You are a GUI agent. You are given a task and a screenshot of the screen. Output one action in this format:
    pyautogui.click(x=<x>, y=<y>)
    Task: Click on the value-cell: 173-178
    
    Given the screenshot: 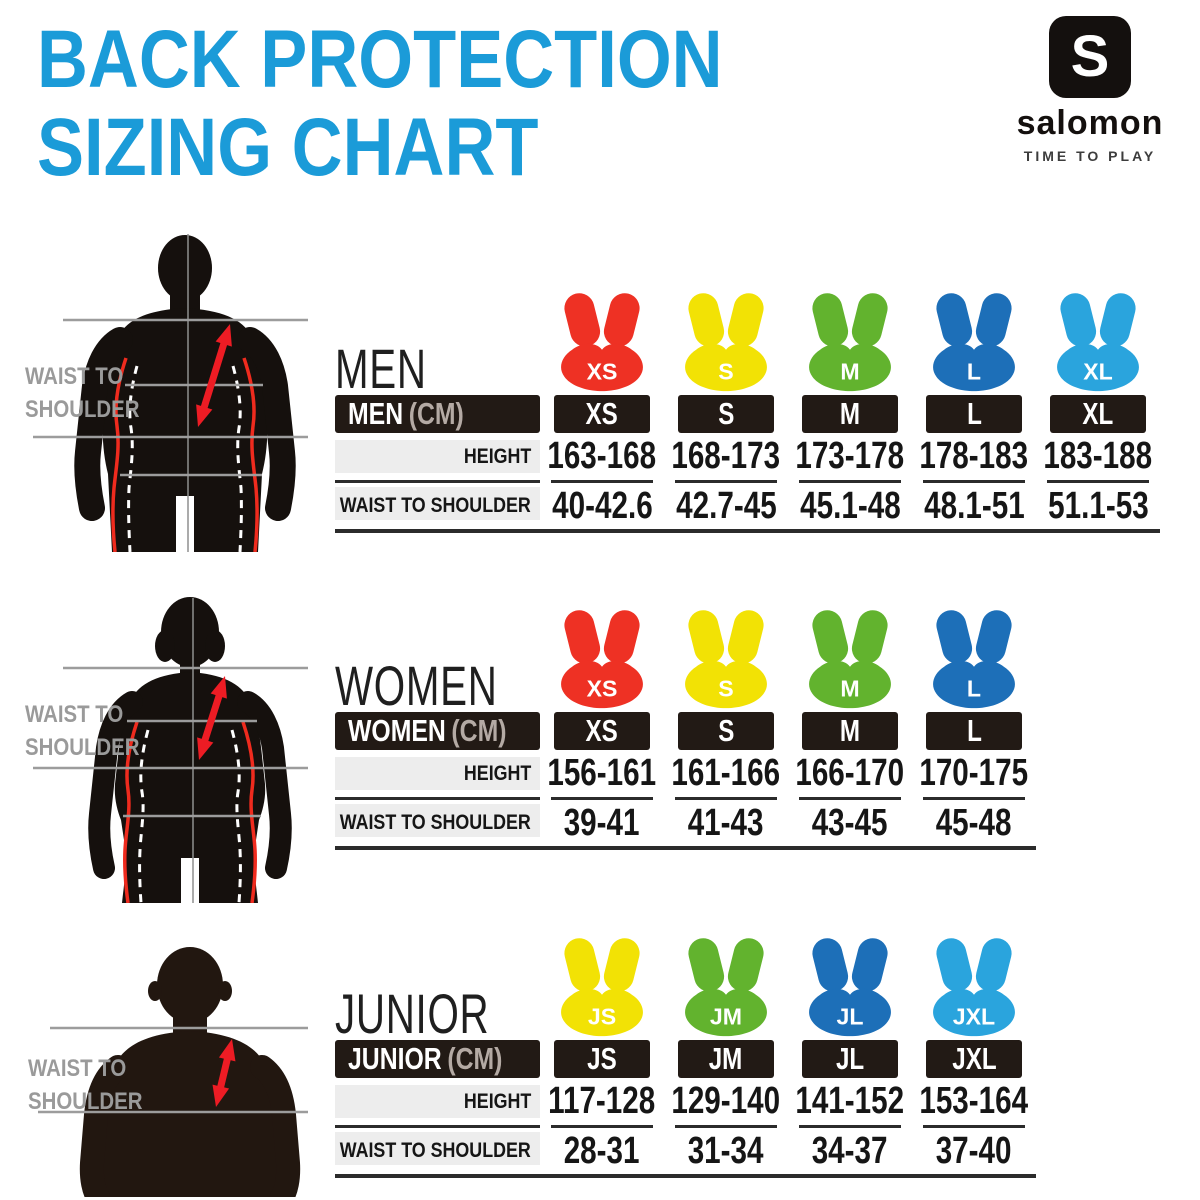 What is the action you would take?
    pyautogui.click(x=850, y=458)
    